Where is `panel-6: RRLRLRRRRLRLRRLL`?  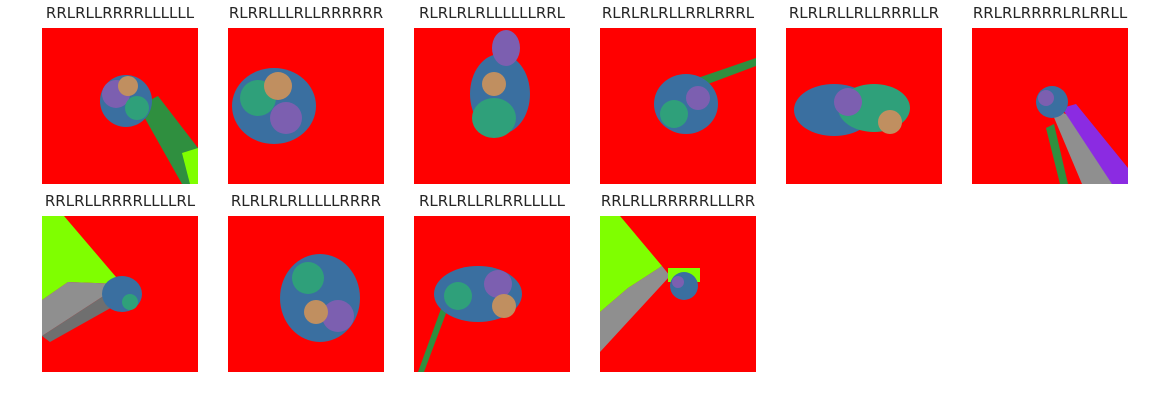 panel-6: RRLRLRRRRLRLRRLL is located at coordinates (1050, 97).